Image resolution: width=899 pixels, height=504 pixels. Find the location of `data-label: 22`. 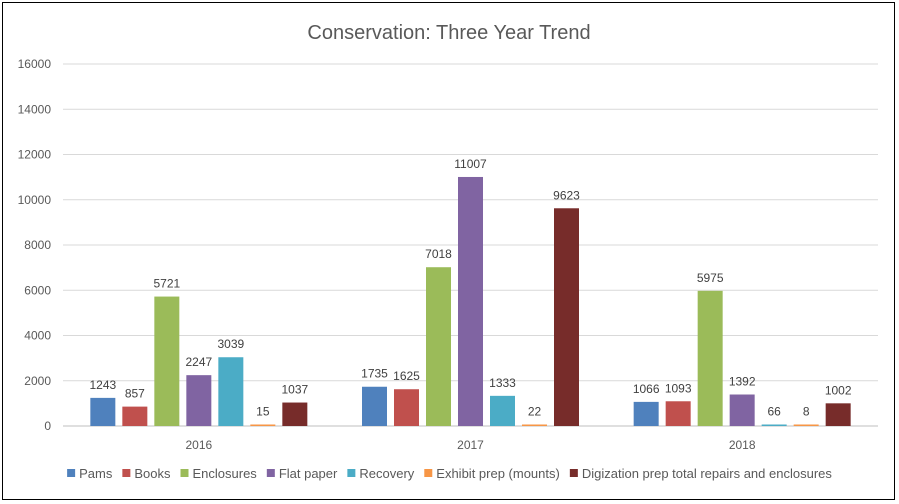

data-label: 22 is located at coordinates (535, 412).